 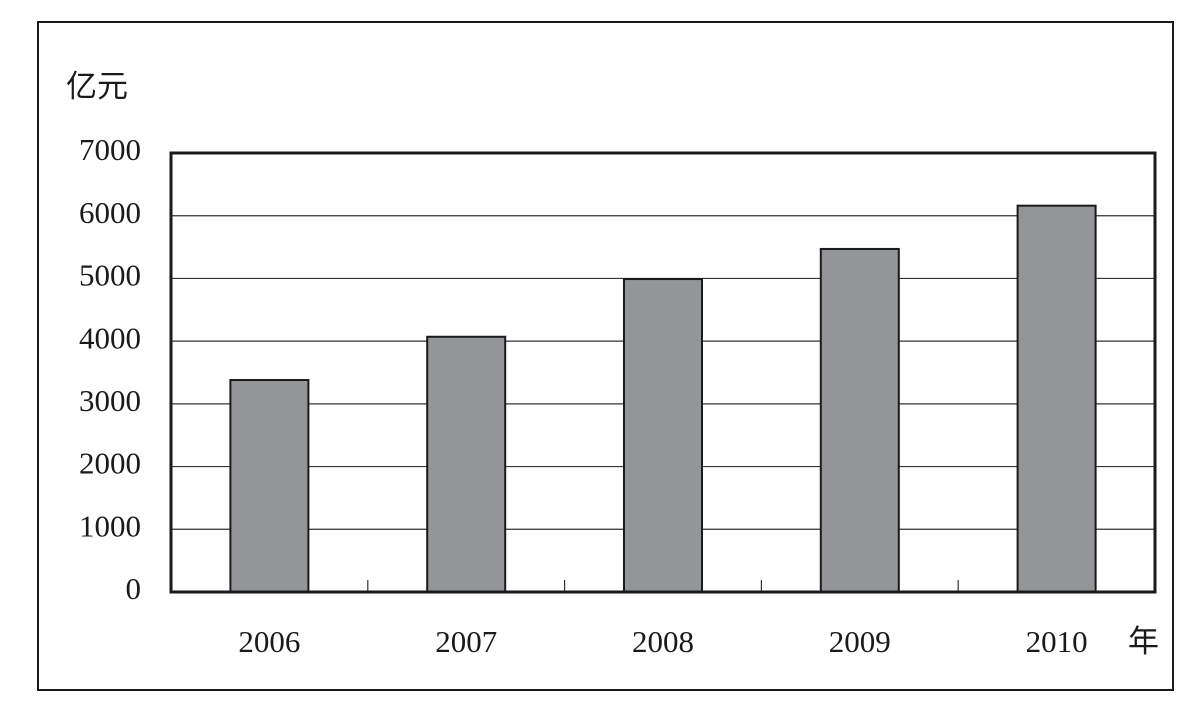 What do you see at coordinates (1057, 641) in the screenshot?
I see `x-tick-label: 2010` at bounding box center [1057, 641].